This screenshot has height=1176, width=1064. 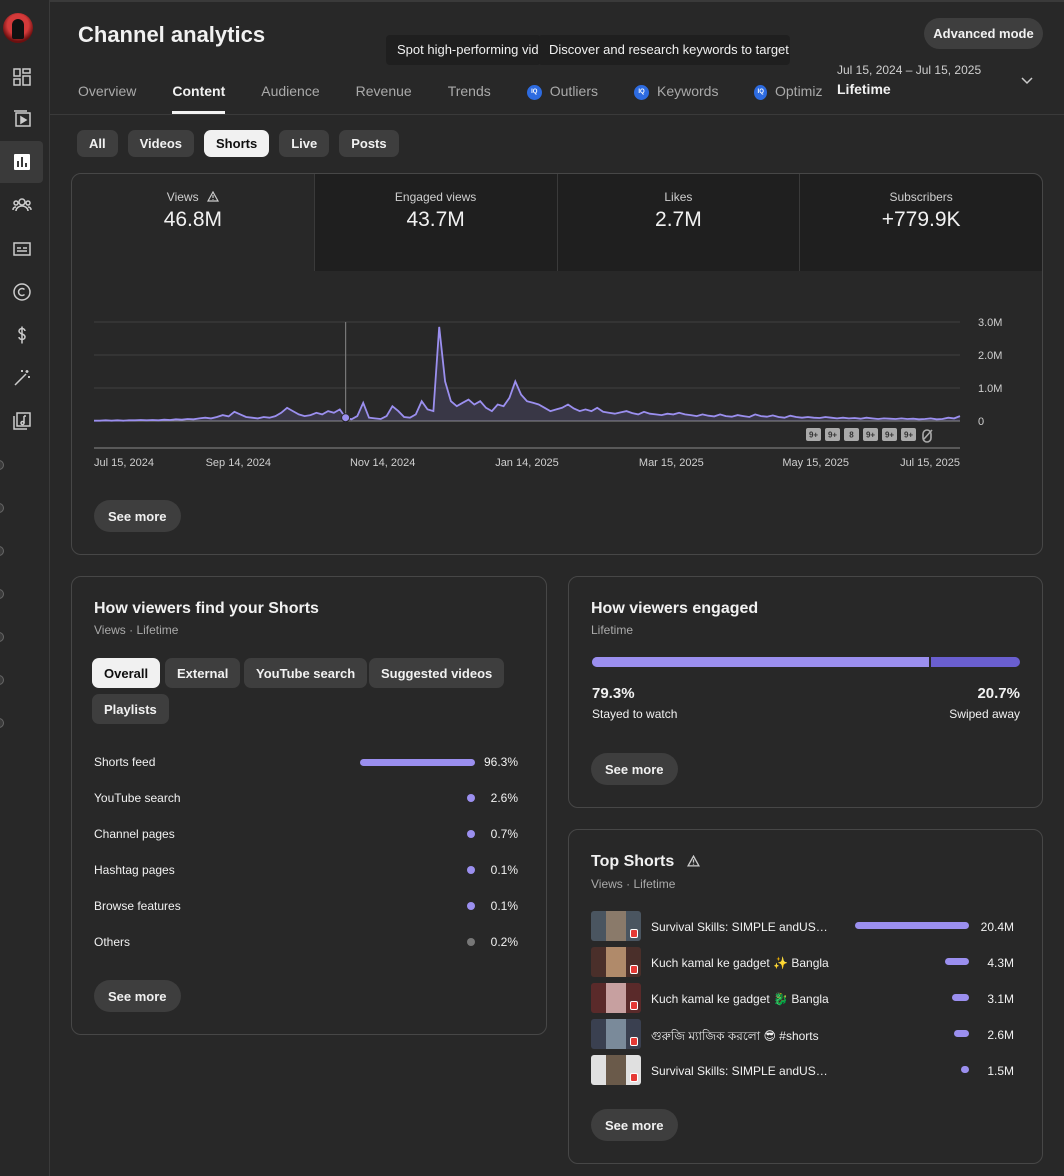 What do you see at coordinates (435, 222) in the screenshot?
I see `metric-engaged-views: Engaged views 43.7M` at bounding box center [435, 222].